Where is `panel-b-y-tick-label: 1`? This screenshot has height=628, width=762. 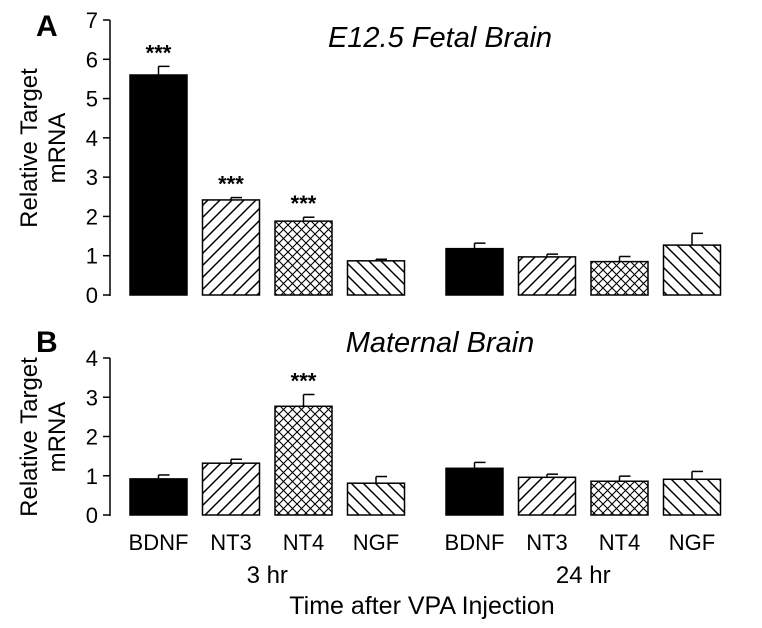 panel-b-y-tick-label: 1 is located at coordinates (92, 476).